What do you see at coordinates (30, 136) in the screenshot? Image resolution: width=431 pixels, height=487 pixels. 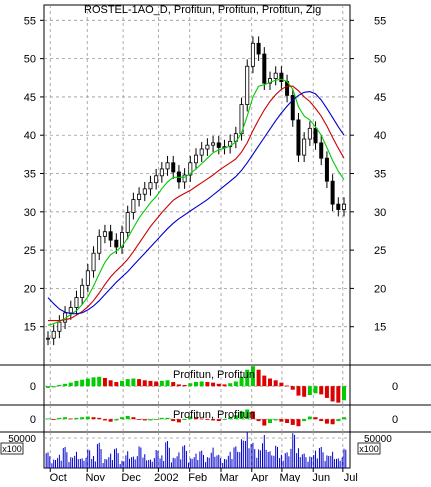 I see `y-tick-label-left: 40` at bounding box center [30, 136].